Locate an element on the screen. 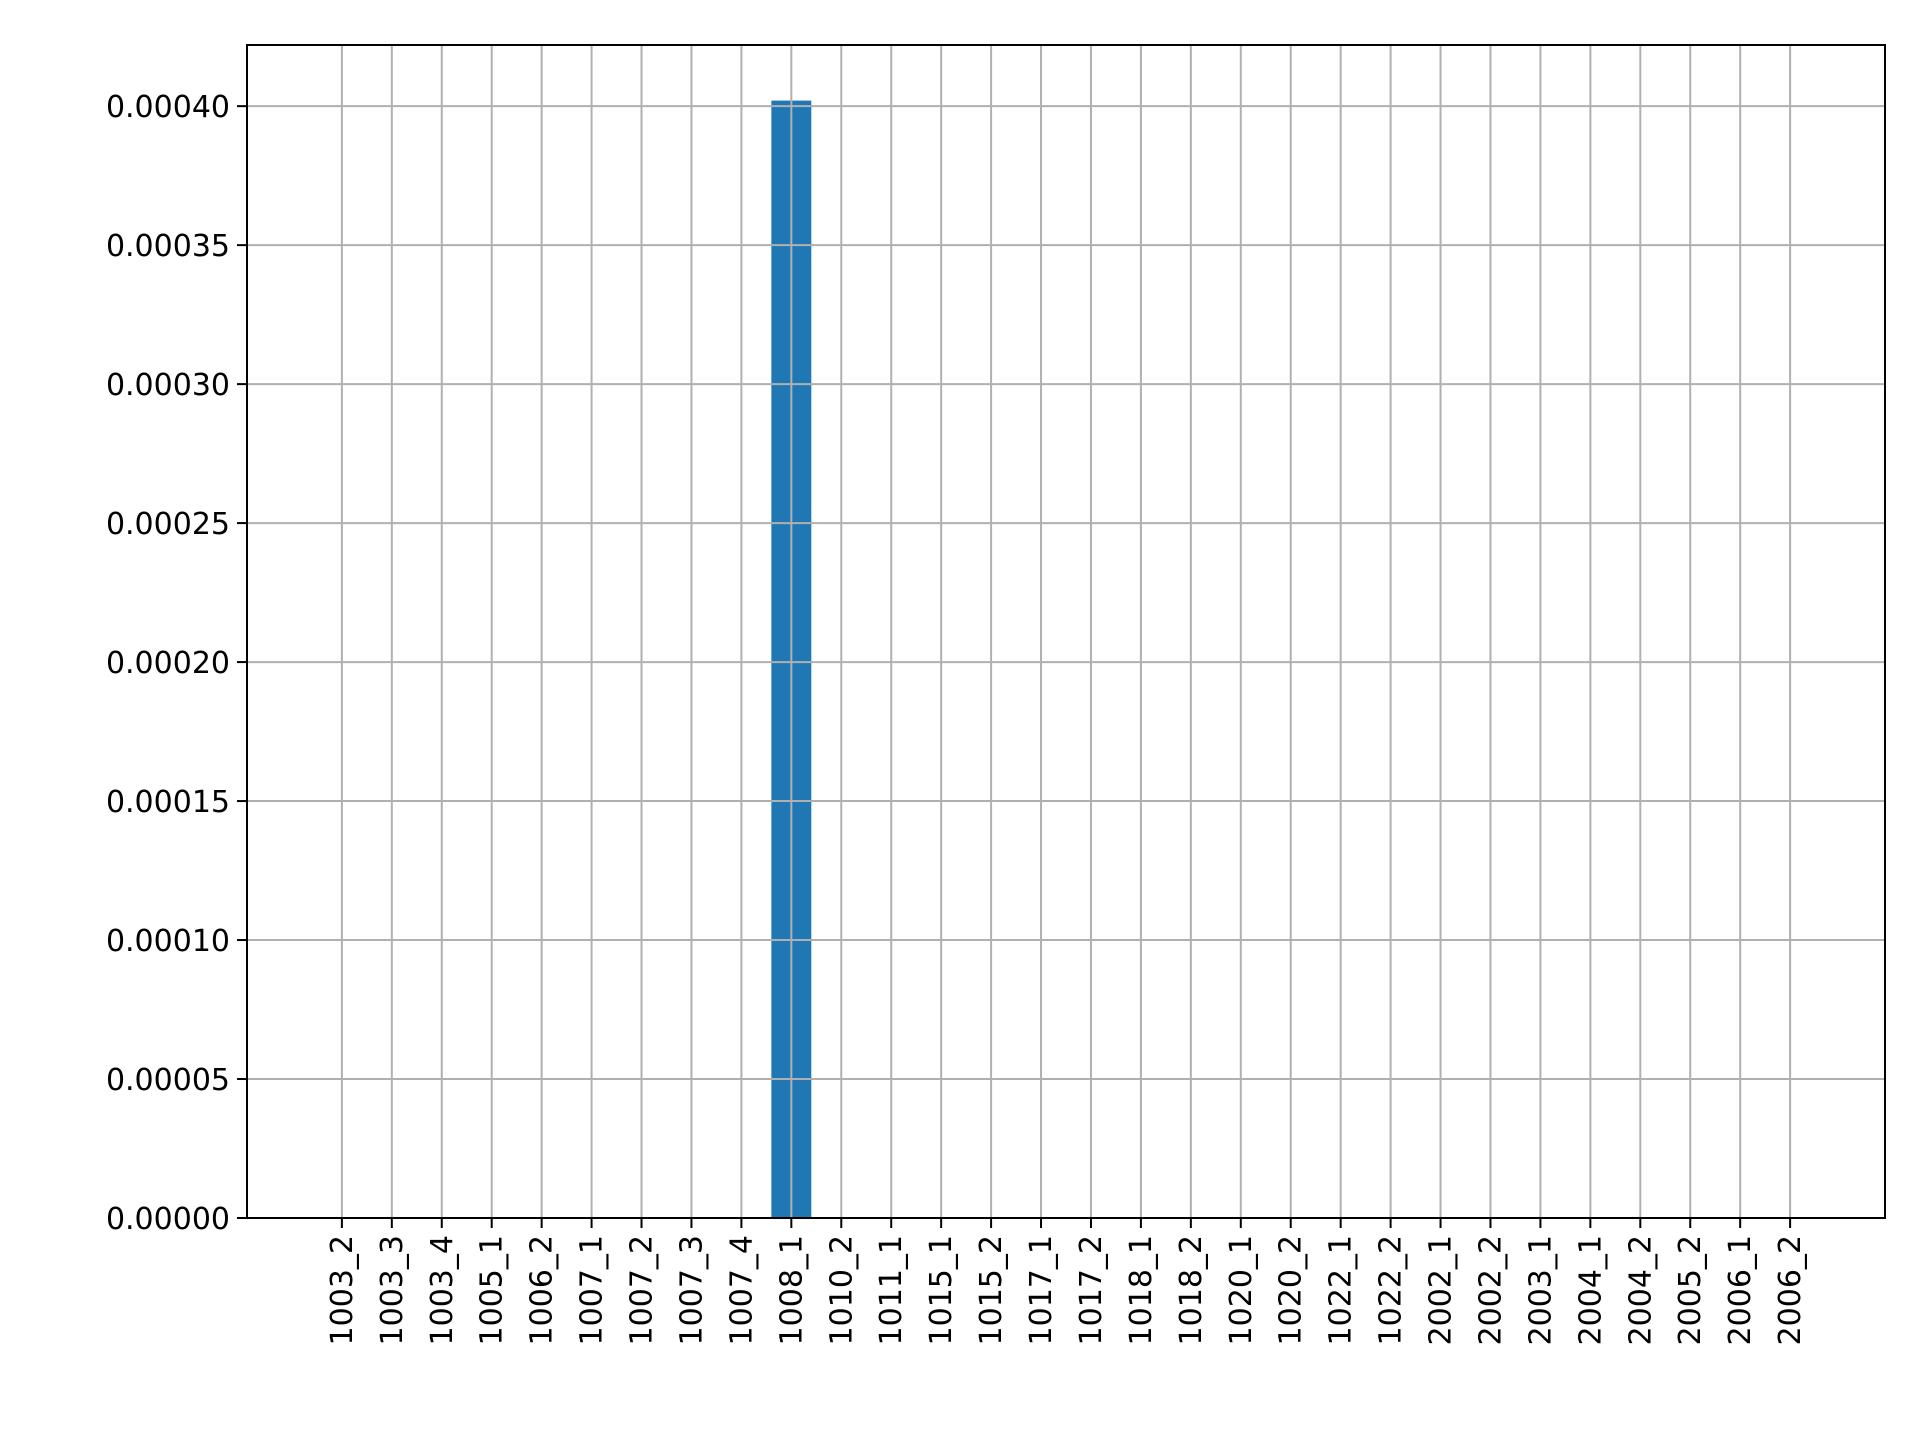 The image size is (1920, 1445). y-tick-label: 0.00000 is located at coordinates (168, 1219).